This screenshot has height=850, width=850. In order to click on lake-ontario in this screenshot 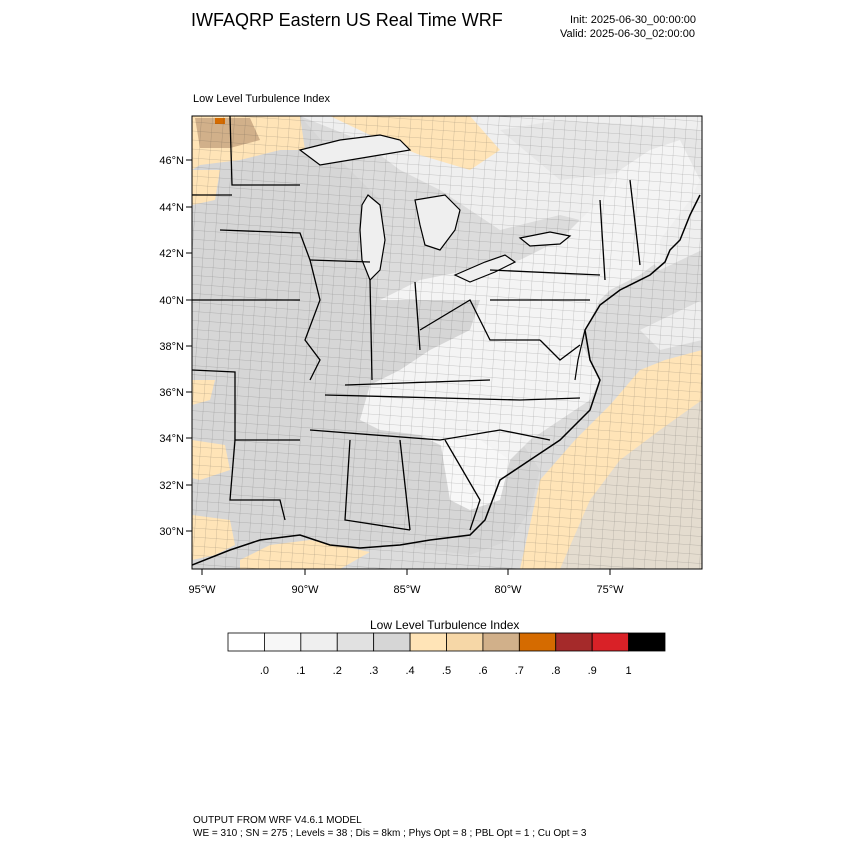, I will do `click(545, 239)`.